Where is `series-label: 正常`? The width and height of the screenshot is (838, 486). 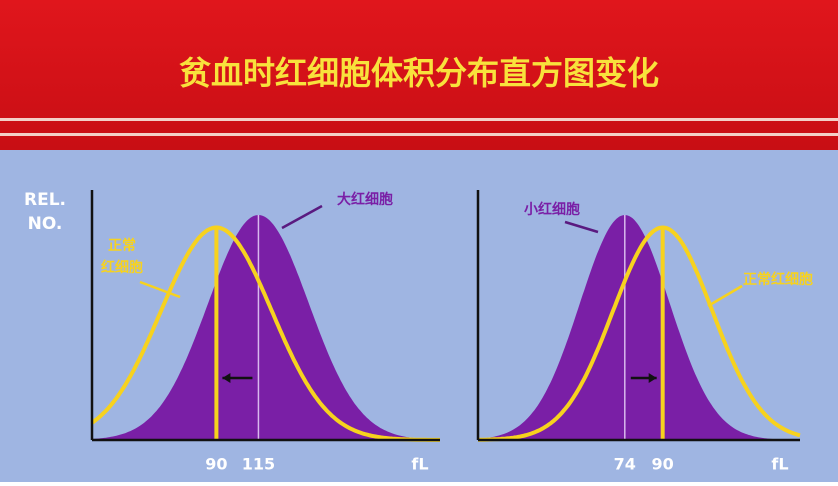
series-label: 正常 is located at coordinates (122, 245).